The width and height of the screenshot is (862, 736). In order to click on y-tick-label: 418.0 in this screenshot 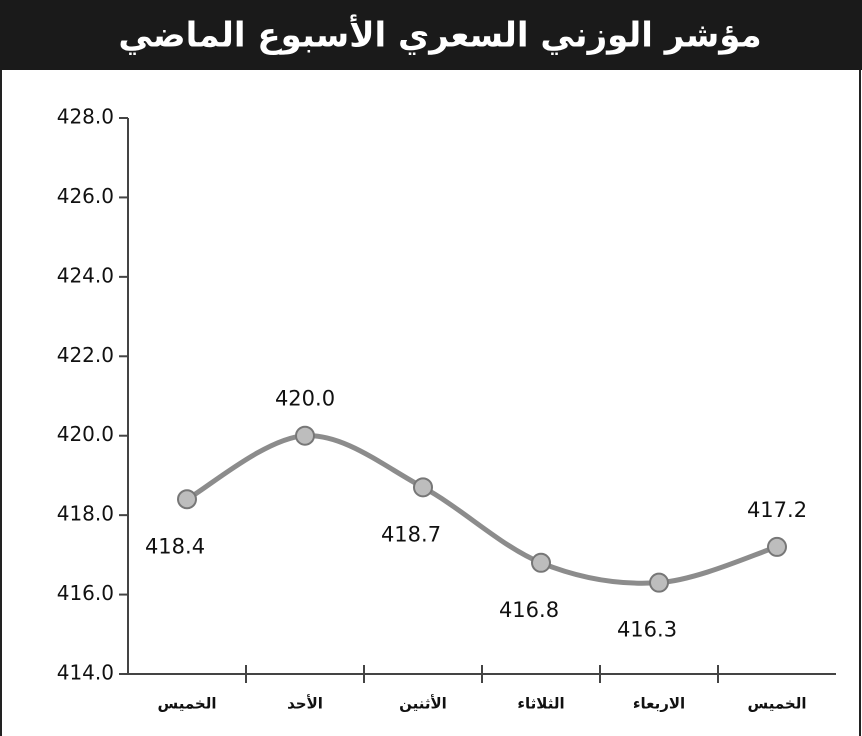, I will do `click(85, 514)`.